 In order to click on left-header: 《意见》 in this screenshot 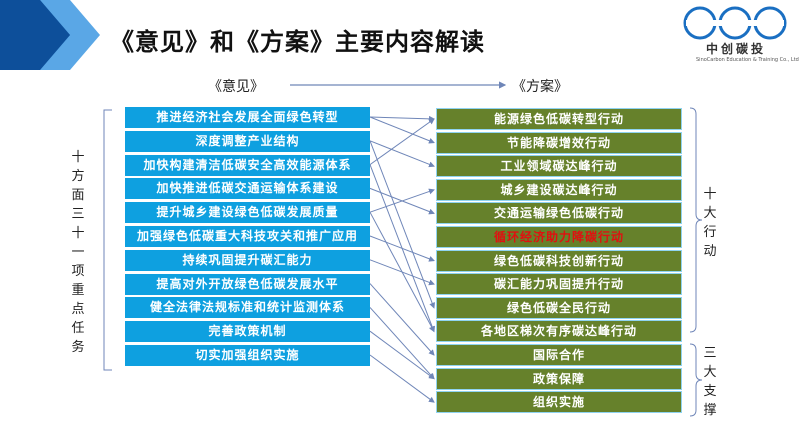, I will do `click(236, 87)`.